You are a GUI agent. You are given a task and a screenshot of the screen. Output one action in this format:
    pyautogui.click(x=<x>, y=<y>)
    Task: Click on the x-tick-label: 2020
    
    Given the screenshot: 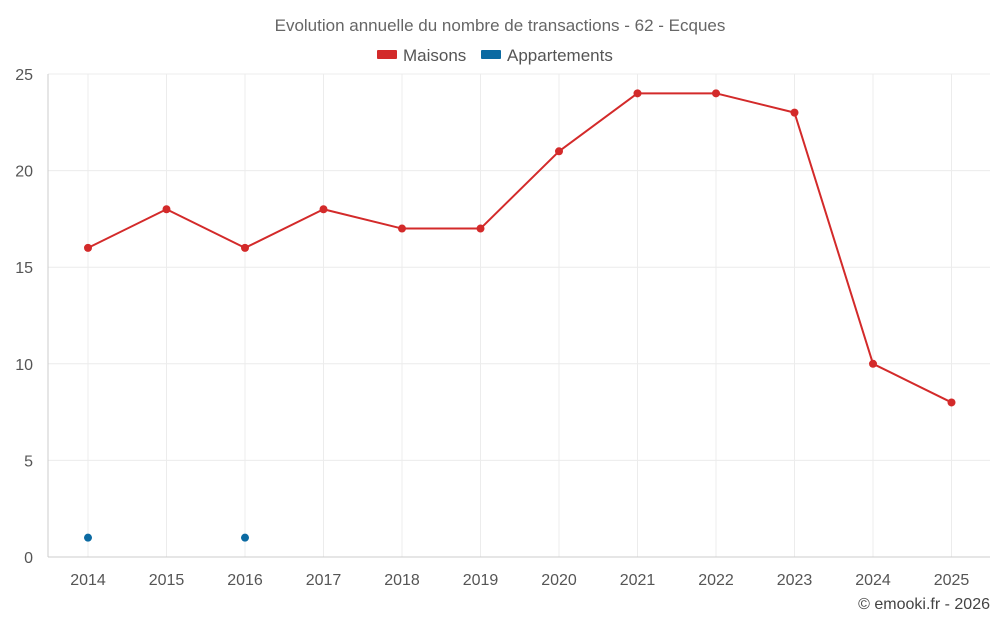 What is the action you would take?
    pyautogui.click(x=559, y=580)
    